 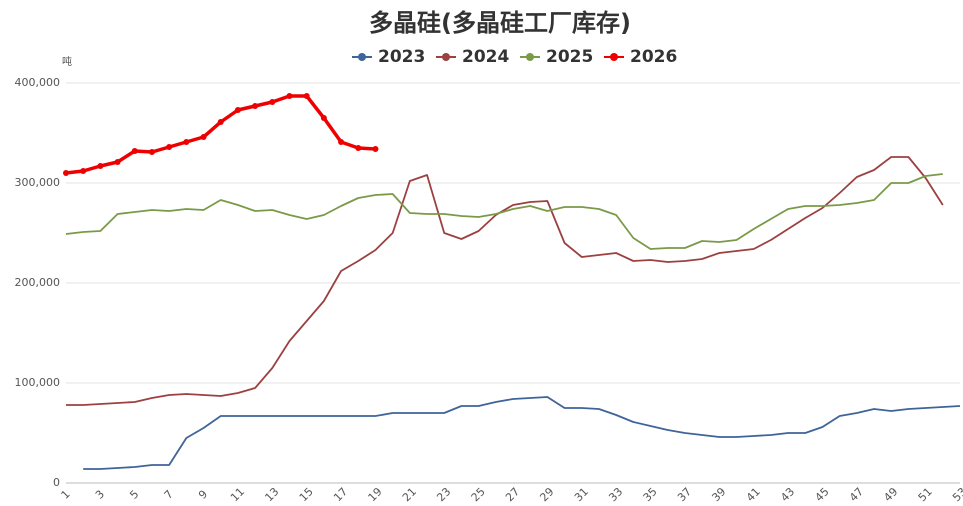 I want to click on x-tick-label: 37, so click(x=684, y=494).